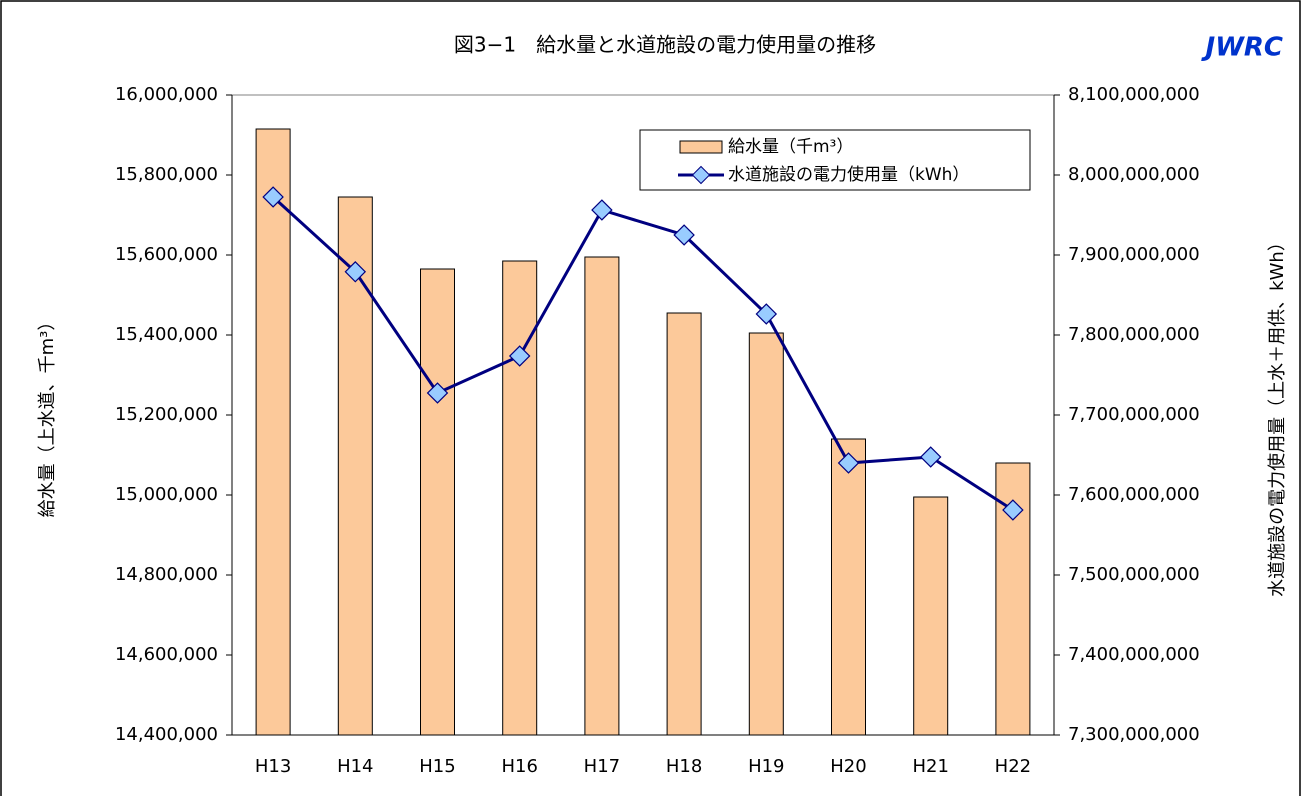 The image size is (1301, 796). I want to click on y-tick-label: 14,600,000, so click(166, 654).